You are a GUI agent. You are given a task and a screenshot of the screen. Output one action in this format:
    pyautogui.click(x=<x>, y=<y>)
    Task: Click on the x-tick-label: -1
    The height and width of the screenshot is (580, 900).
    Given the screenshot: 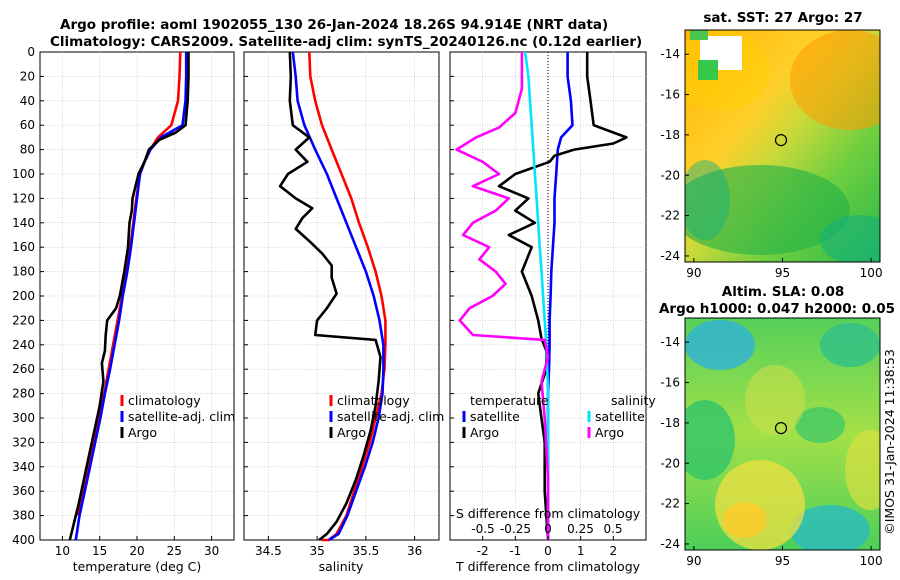 What is the action you would take?
    pyautogui.click(x=515, y=551)
    